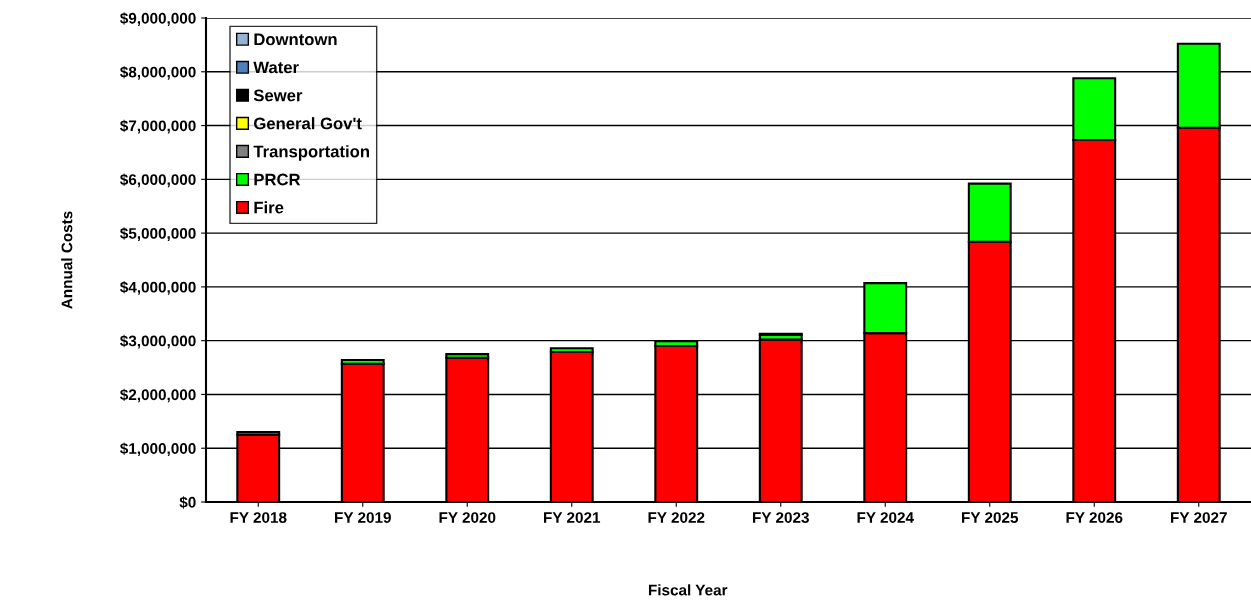 This screenshot has height=604, width=1251. Describe the element at coordinates (187, 502) in the screenshot. I see `y-tick-label: $0` at that location.